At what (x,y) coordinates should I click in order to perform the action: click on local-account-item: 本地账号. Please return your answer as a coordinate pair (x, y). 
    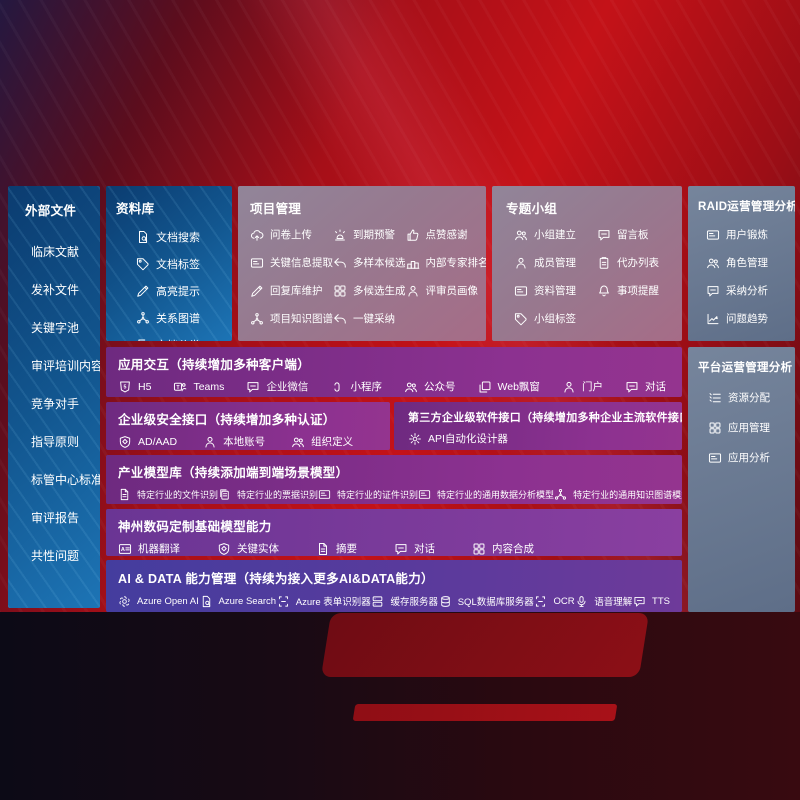
    Looking at the image, I should click on (234, 441).